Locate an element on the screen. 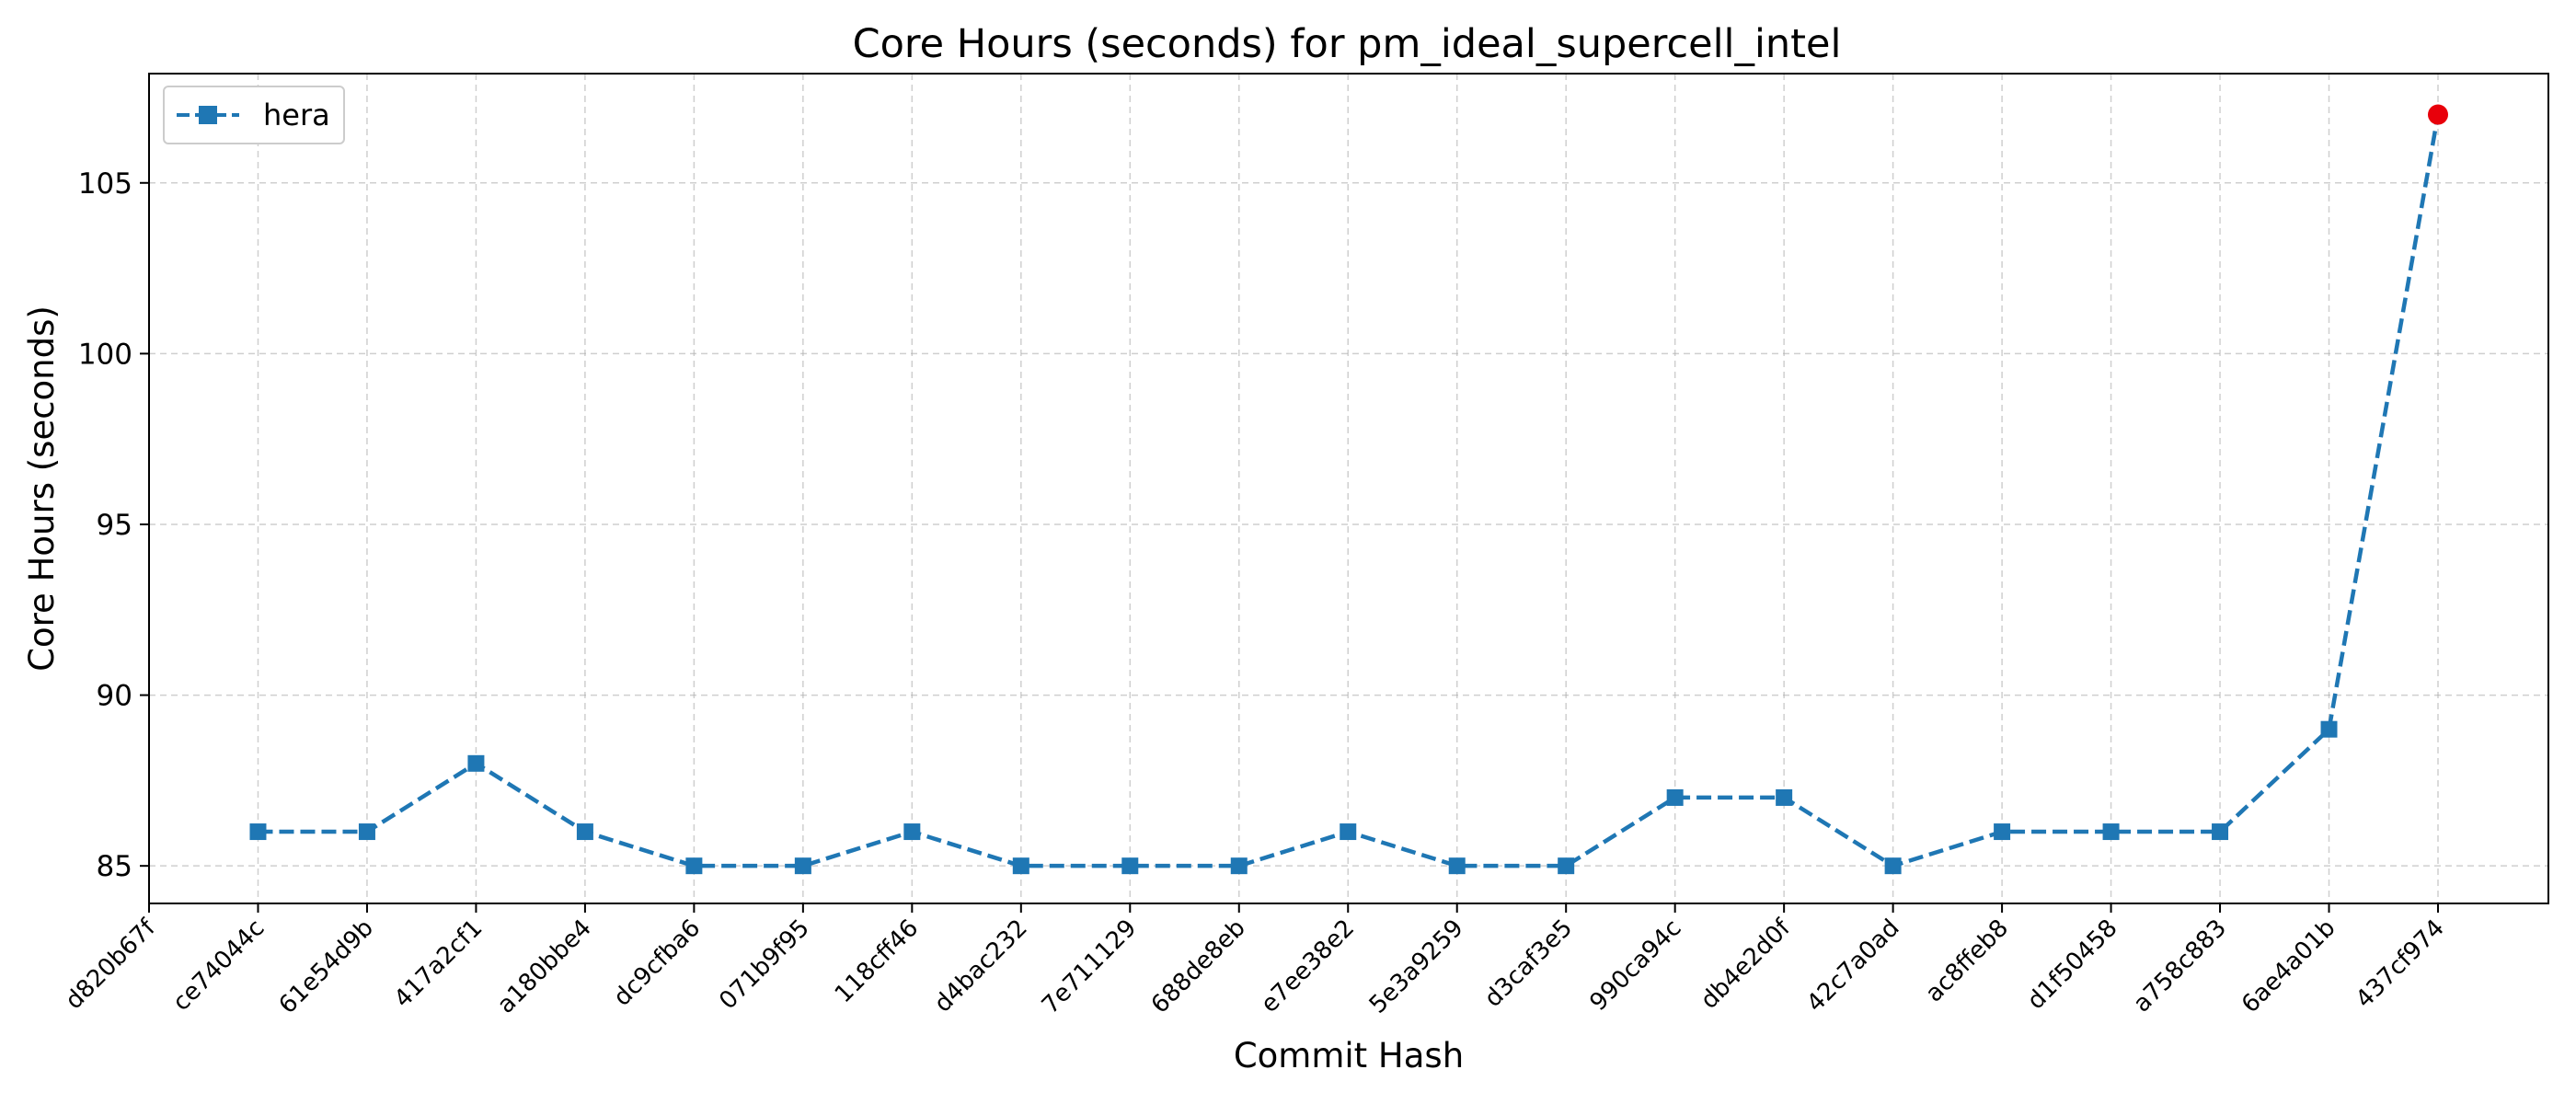 This screenshot has width=2576, height=1104. legend: hera is located at coordinates (254, 115).